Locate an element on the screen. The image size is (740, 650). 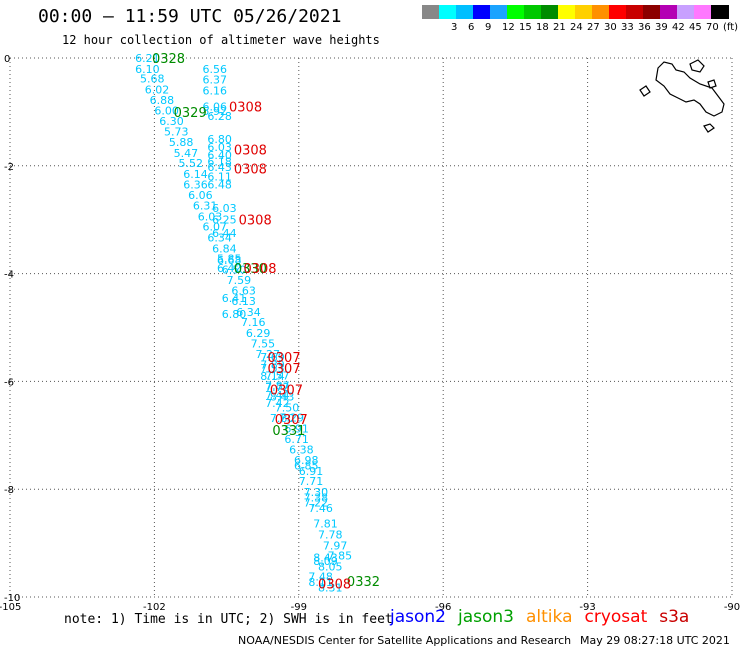
wave-height-point: 7.50 is located at coordinates (287, 407).